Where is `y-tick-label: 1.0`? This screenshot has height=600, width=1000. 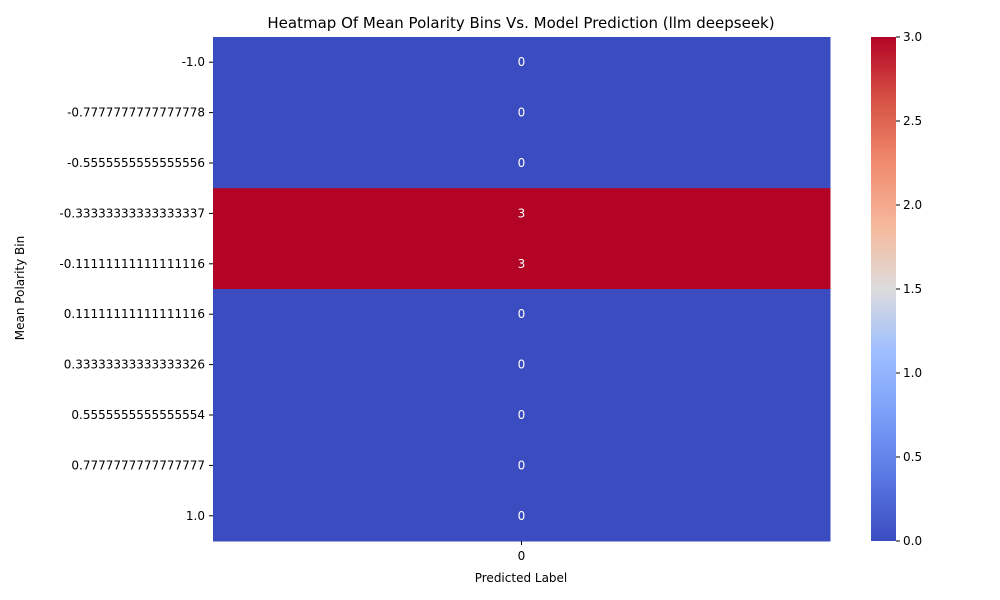 y-tick-label: 1.0 is located at coordinates (195, 516).